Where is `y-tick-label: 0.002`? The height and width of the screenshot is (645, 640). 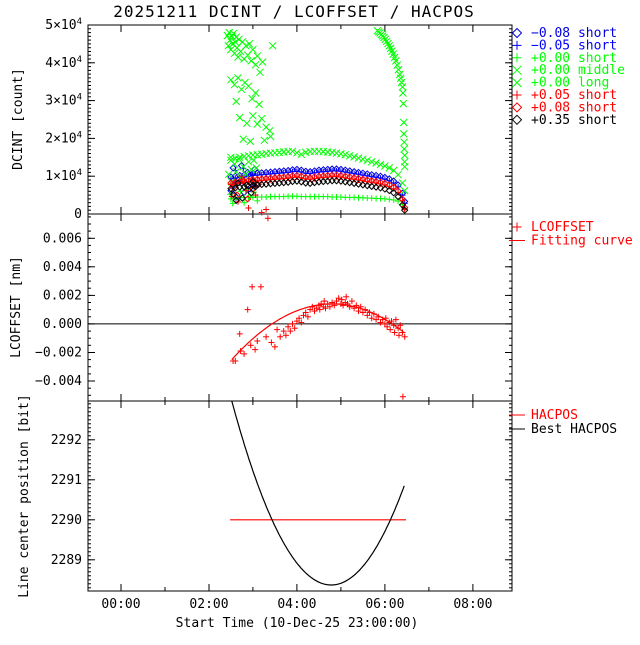 y-tick-label: 0.002 is located at coordinates (62, 295).